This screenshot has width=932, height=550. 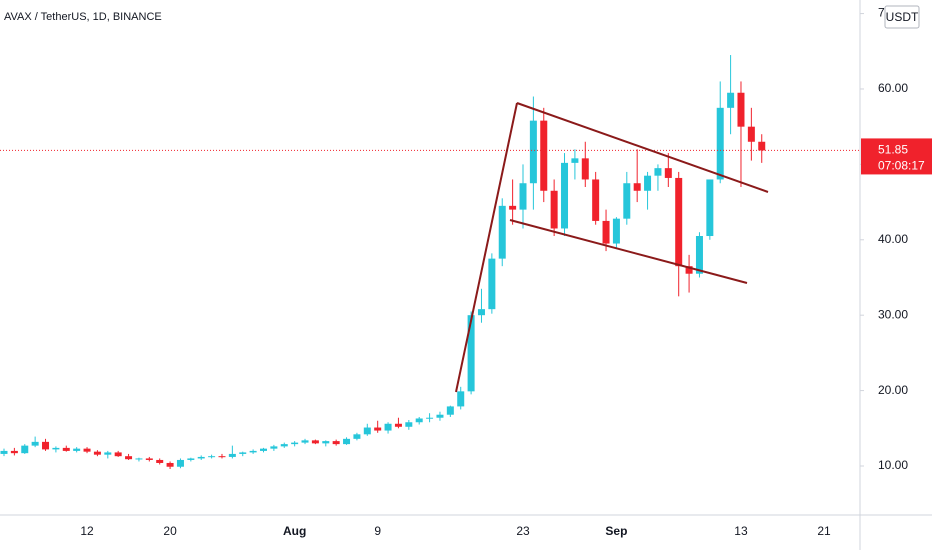 What do you see at coordinates (523, 531) in the screenshot?
I see `x-tick-label: 23` at bounding box center [523, 531].